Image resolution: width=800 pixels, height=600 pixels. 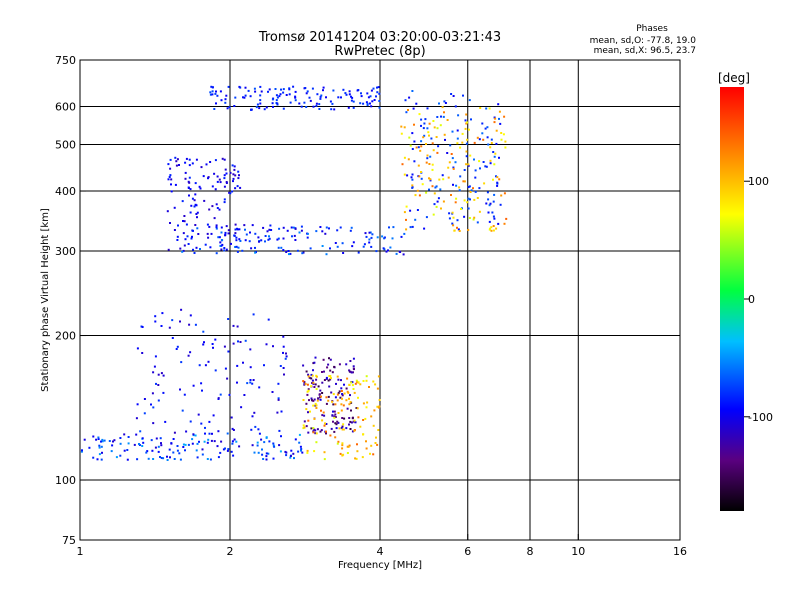 What do you see at coordinates (380, 551) in the screenshot?
I see `x-tick-label: 4` at bounding box center [380, 551].